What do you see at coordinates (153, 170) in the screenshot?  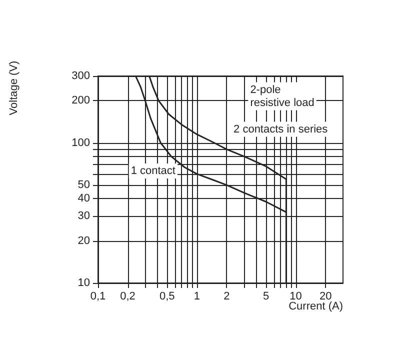 I see `series-label: 1 contact` at bounding box center [153, 170].